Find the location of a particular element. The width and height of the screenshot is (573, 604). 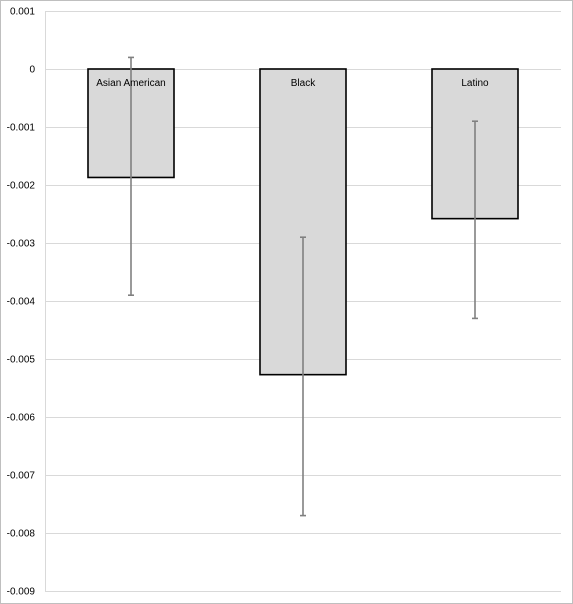

y-tick-label: -0.001 is located at coordinates (21, 128).